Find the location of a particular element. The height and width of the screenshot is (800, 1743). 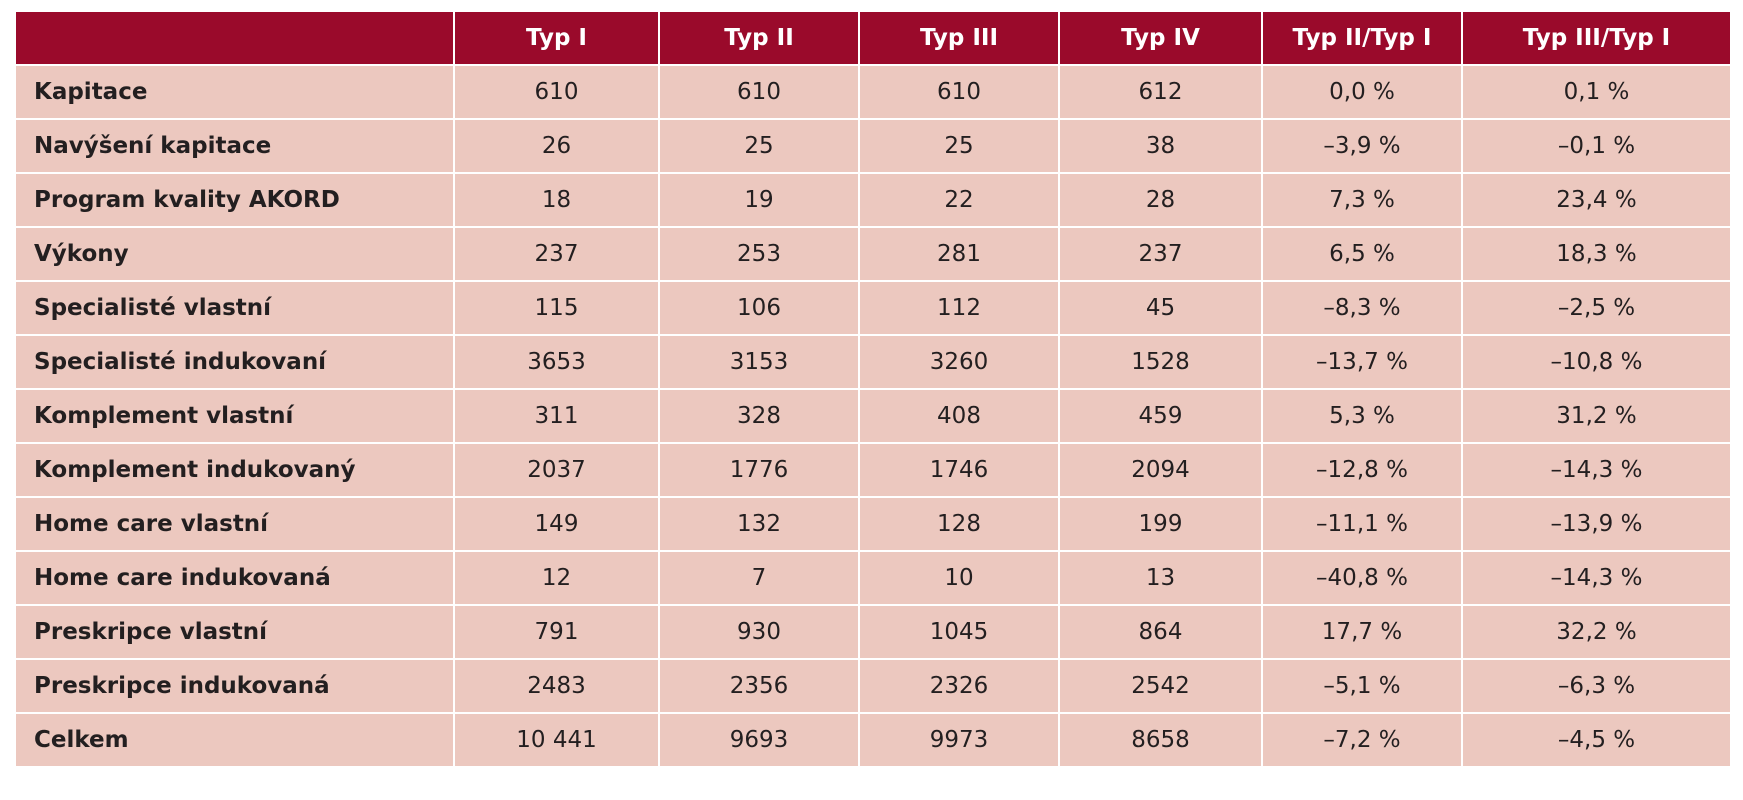

row-label: Specialisté indukovaní is located at coordinates (234, 362).